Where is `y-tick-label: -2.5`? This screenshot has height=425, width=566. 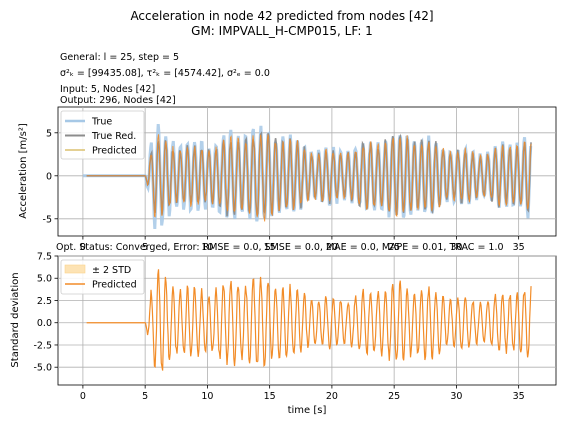 y-tick-label: -2.5 is located at coordinates (42, 345).